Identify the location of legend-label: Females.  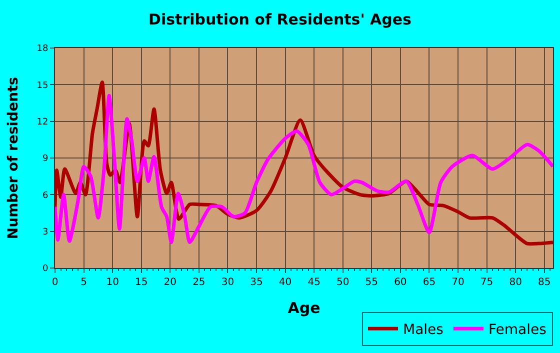
(517, 330).